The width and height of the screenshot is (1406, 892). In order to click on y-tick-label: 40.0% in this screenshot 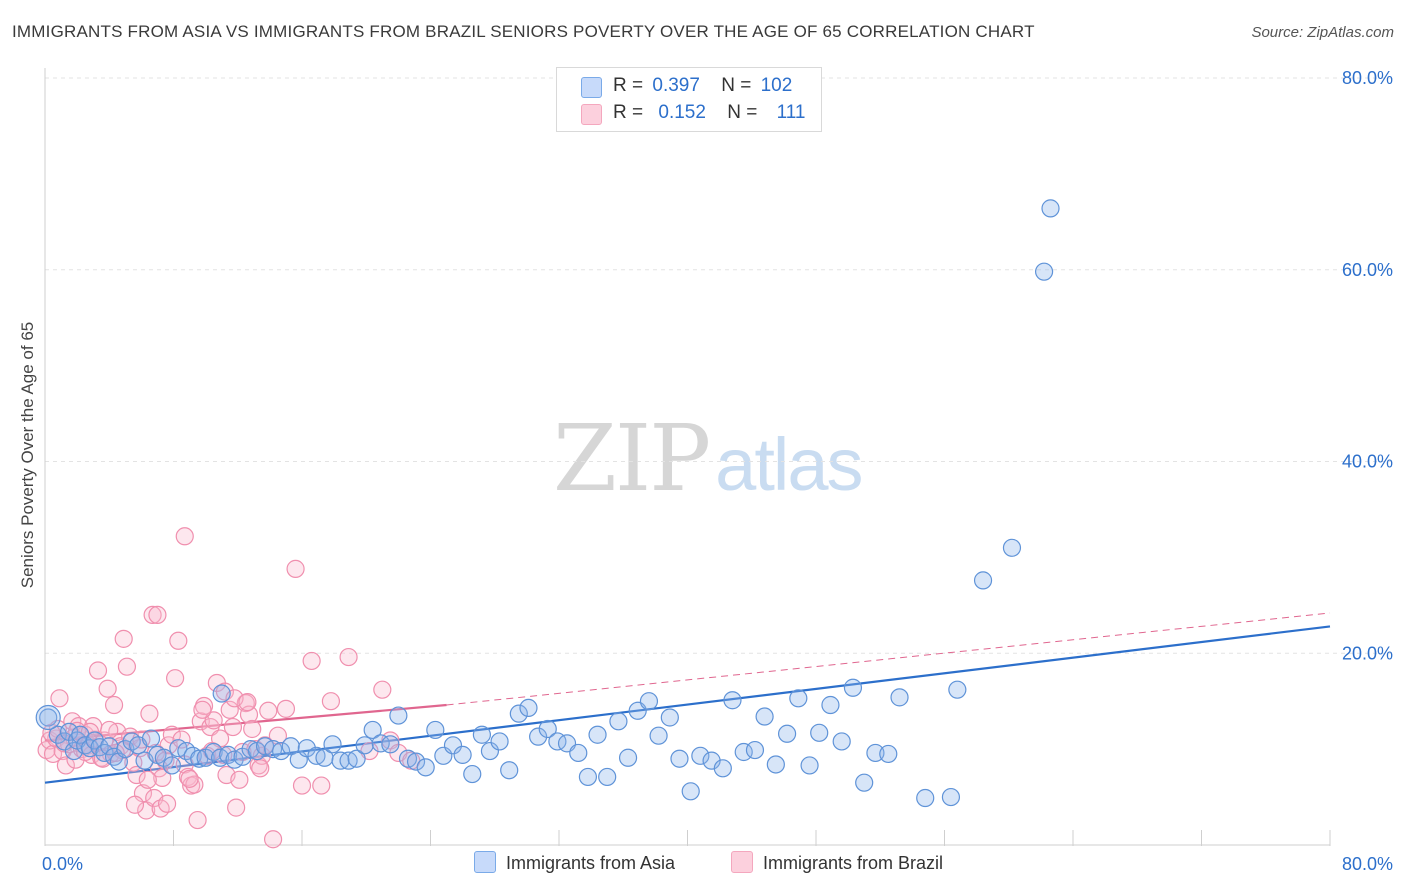, I will do `click(1367, 462)`.